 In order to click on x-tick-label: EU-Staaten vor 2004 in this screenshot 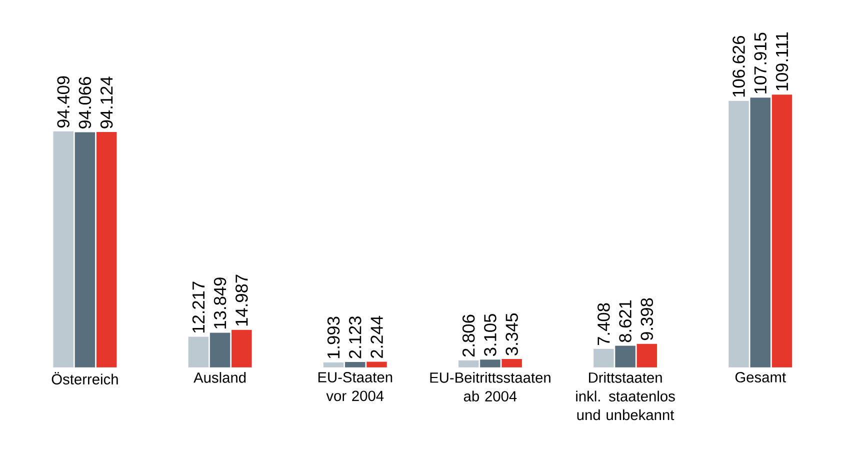, I will do `click(355, 387)`.